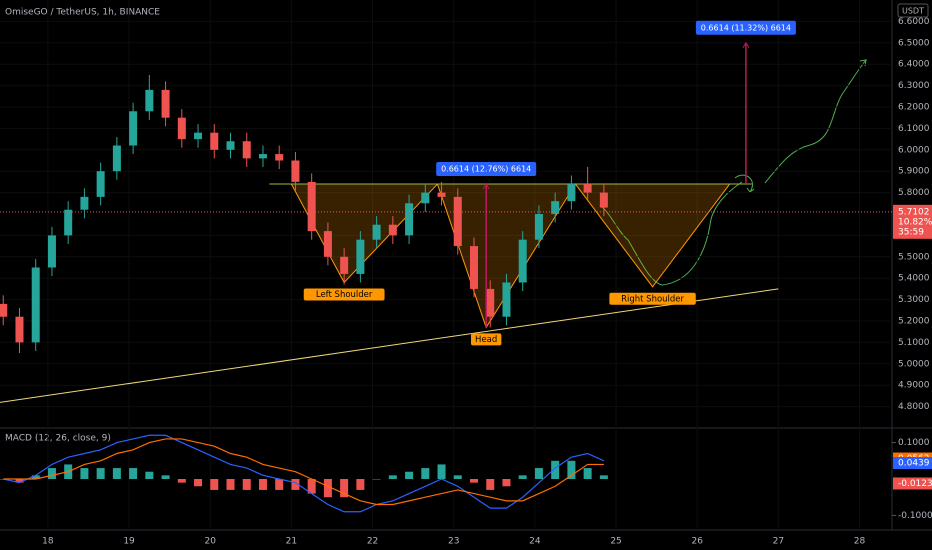  I want to click on price-tick-label: 5.5000, so click(914, 257).